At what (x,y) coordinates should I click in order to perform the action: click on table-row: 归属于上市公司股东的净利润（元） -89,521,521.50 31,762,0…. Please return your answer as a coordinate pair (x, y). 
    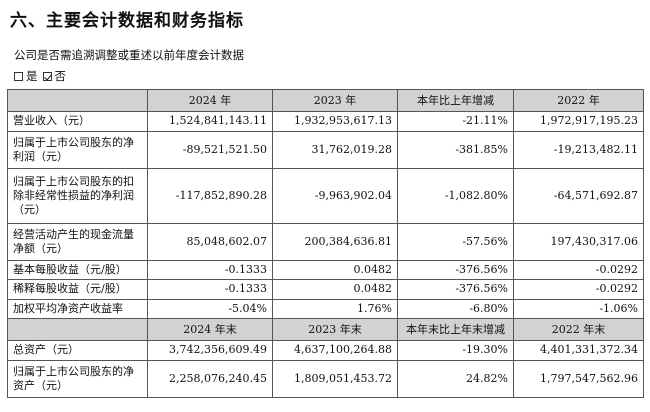
    Looking at the image, I should click on (325, 149).